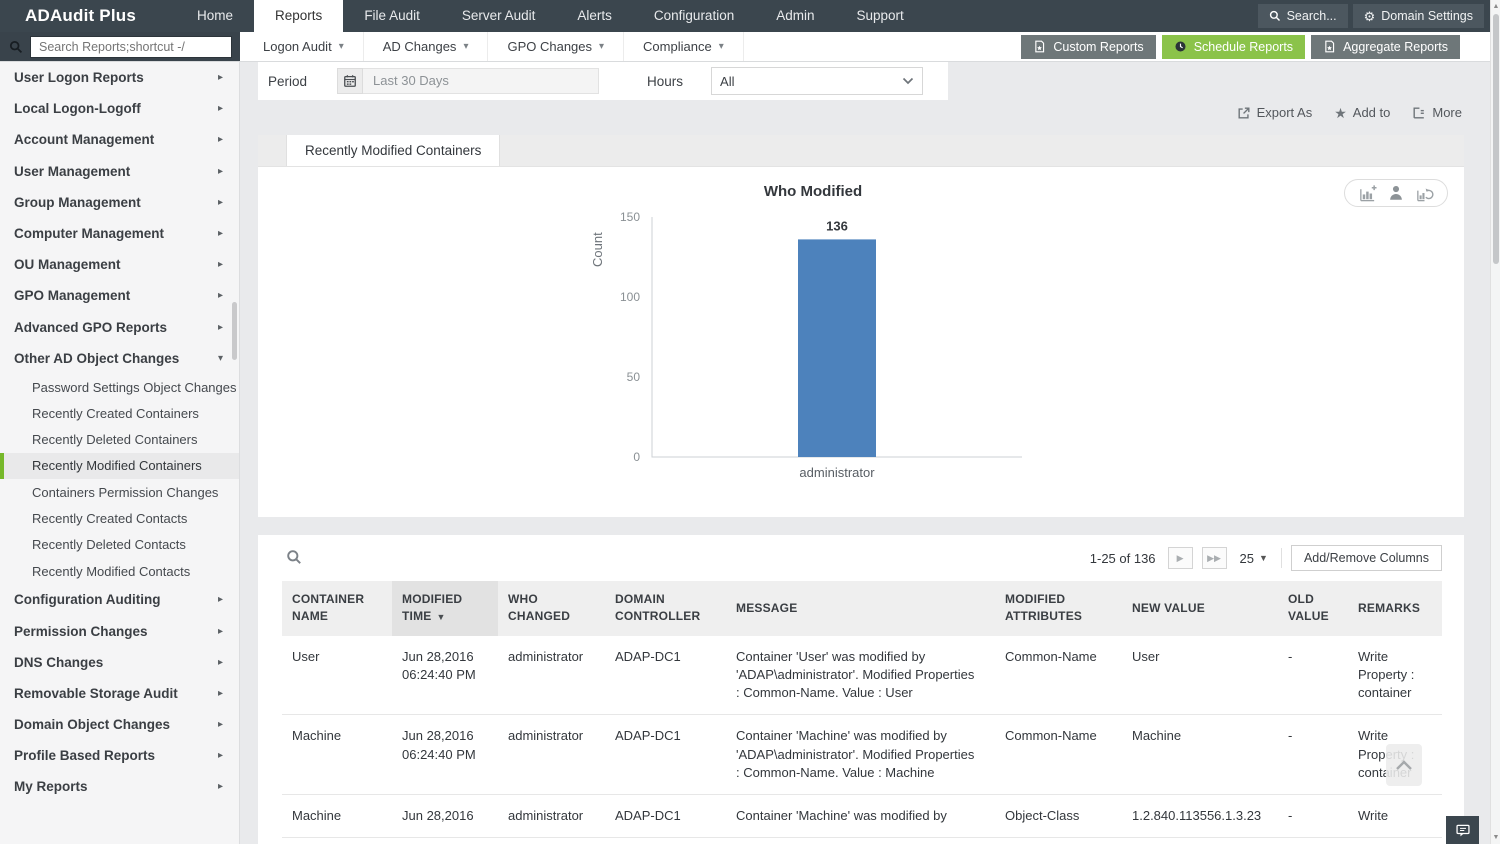  What do you see at coordinates (131, 46) in the screenshot?
I see `report-search-input` at bounding box center [131, 46].